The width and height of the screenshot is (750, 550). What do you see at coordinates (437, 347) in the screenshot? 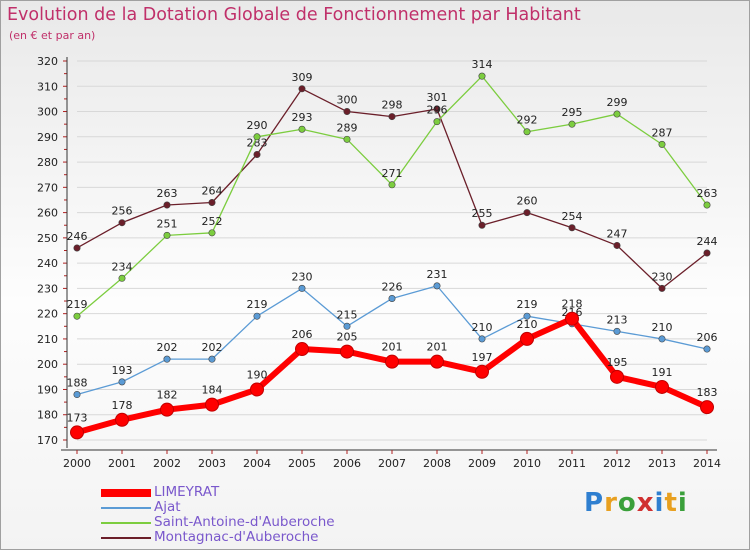
I see `data-label: 201` at bounding box center [437, 347].